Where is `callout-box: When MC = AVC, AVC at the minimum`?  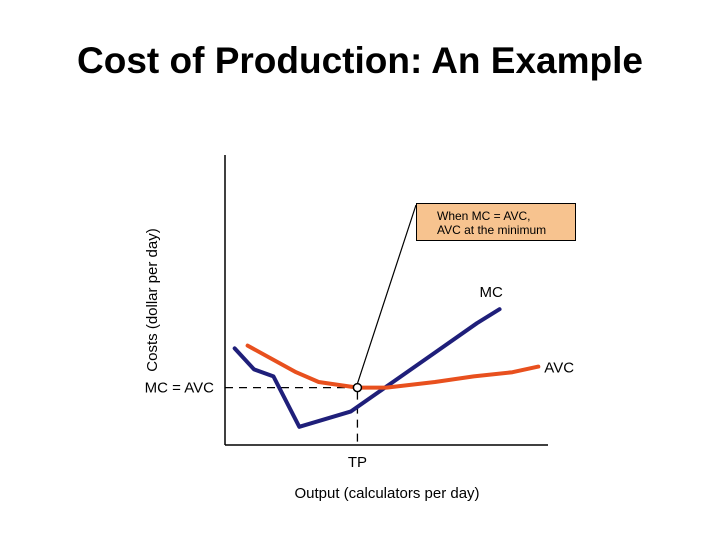
callout-box: When MC = AVC, AVC at the minimum is located at coordinates (496, 222).